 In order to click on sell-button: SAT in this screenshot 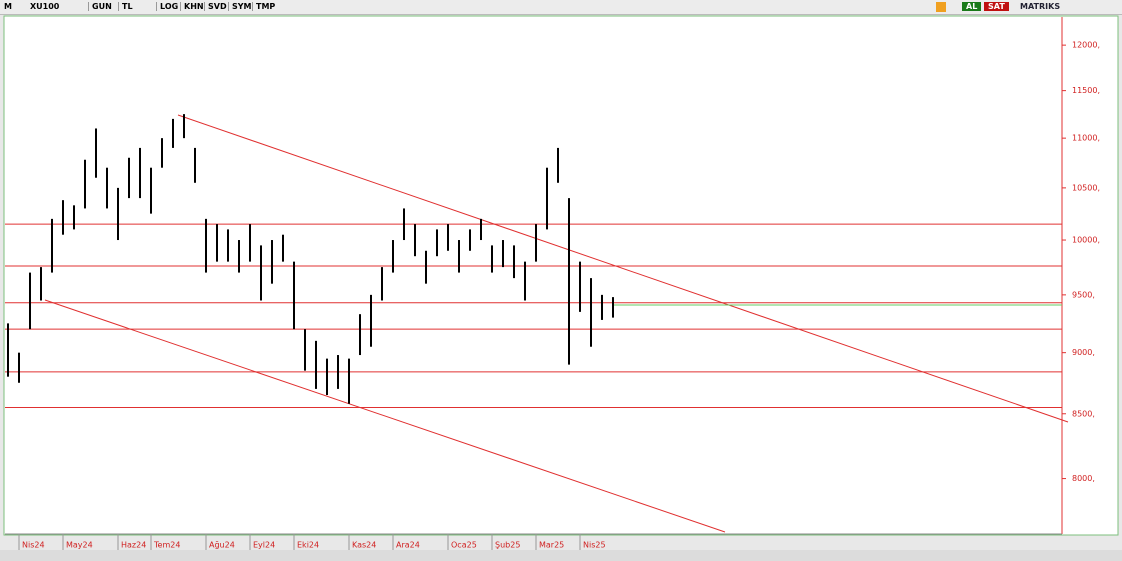, I will do `click(996, 6)`.